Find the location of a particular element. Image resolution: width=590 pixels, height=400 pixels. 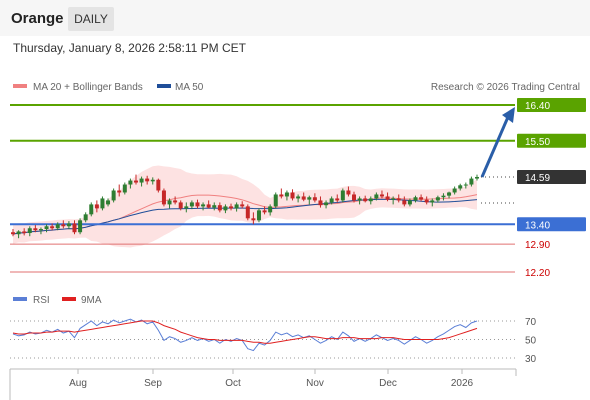

period-badge: DAILY is located at coordinates (91, 19).